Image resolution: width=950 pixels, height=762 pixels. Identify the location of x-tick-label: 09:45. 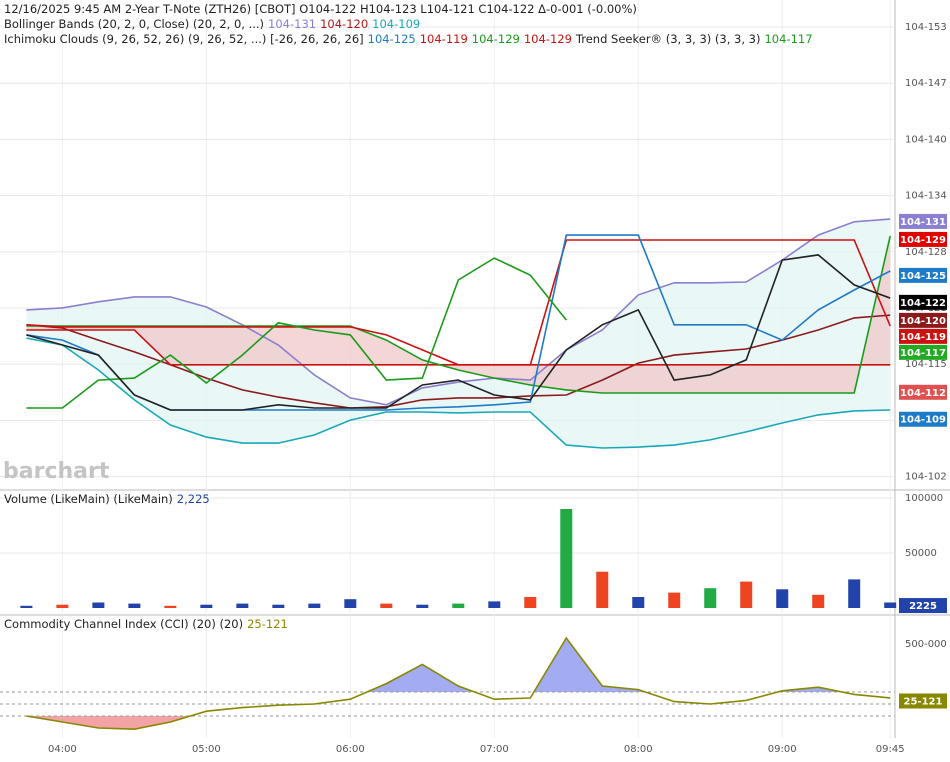
(890, 749).